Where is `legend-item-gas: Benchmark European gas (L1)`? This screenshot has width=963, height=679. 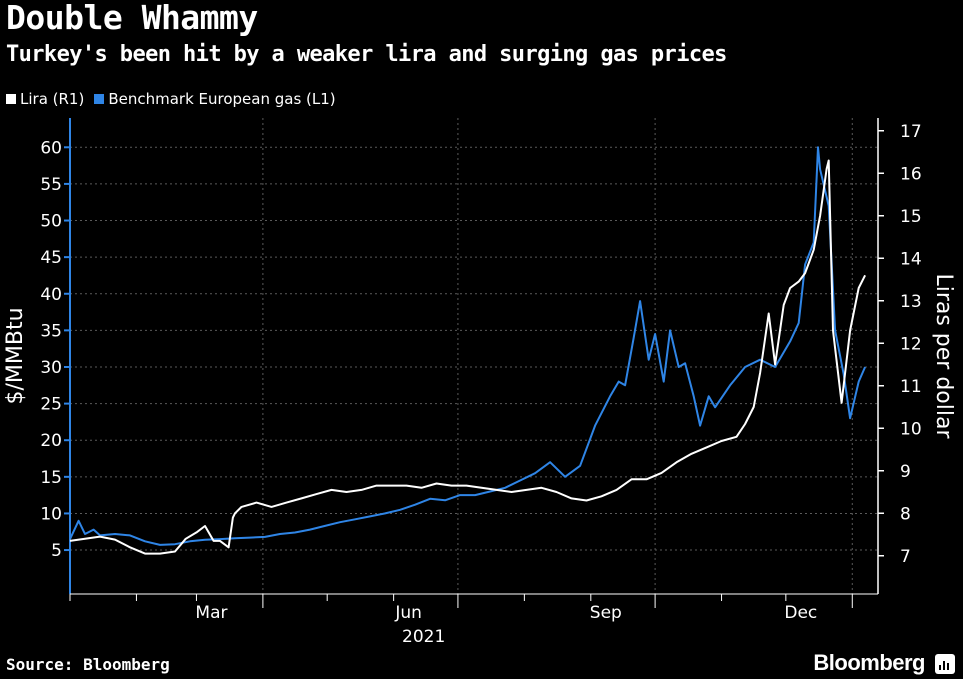
legend-item-gas: Benchmark European gas (L1) is located at coordinates (215, 99).